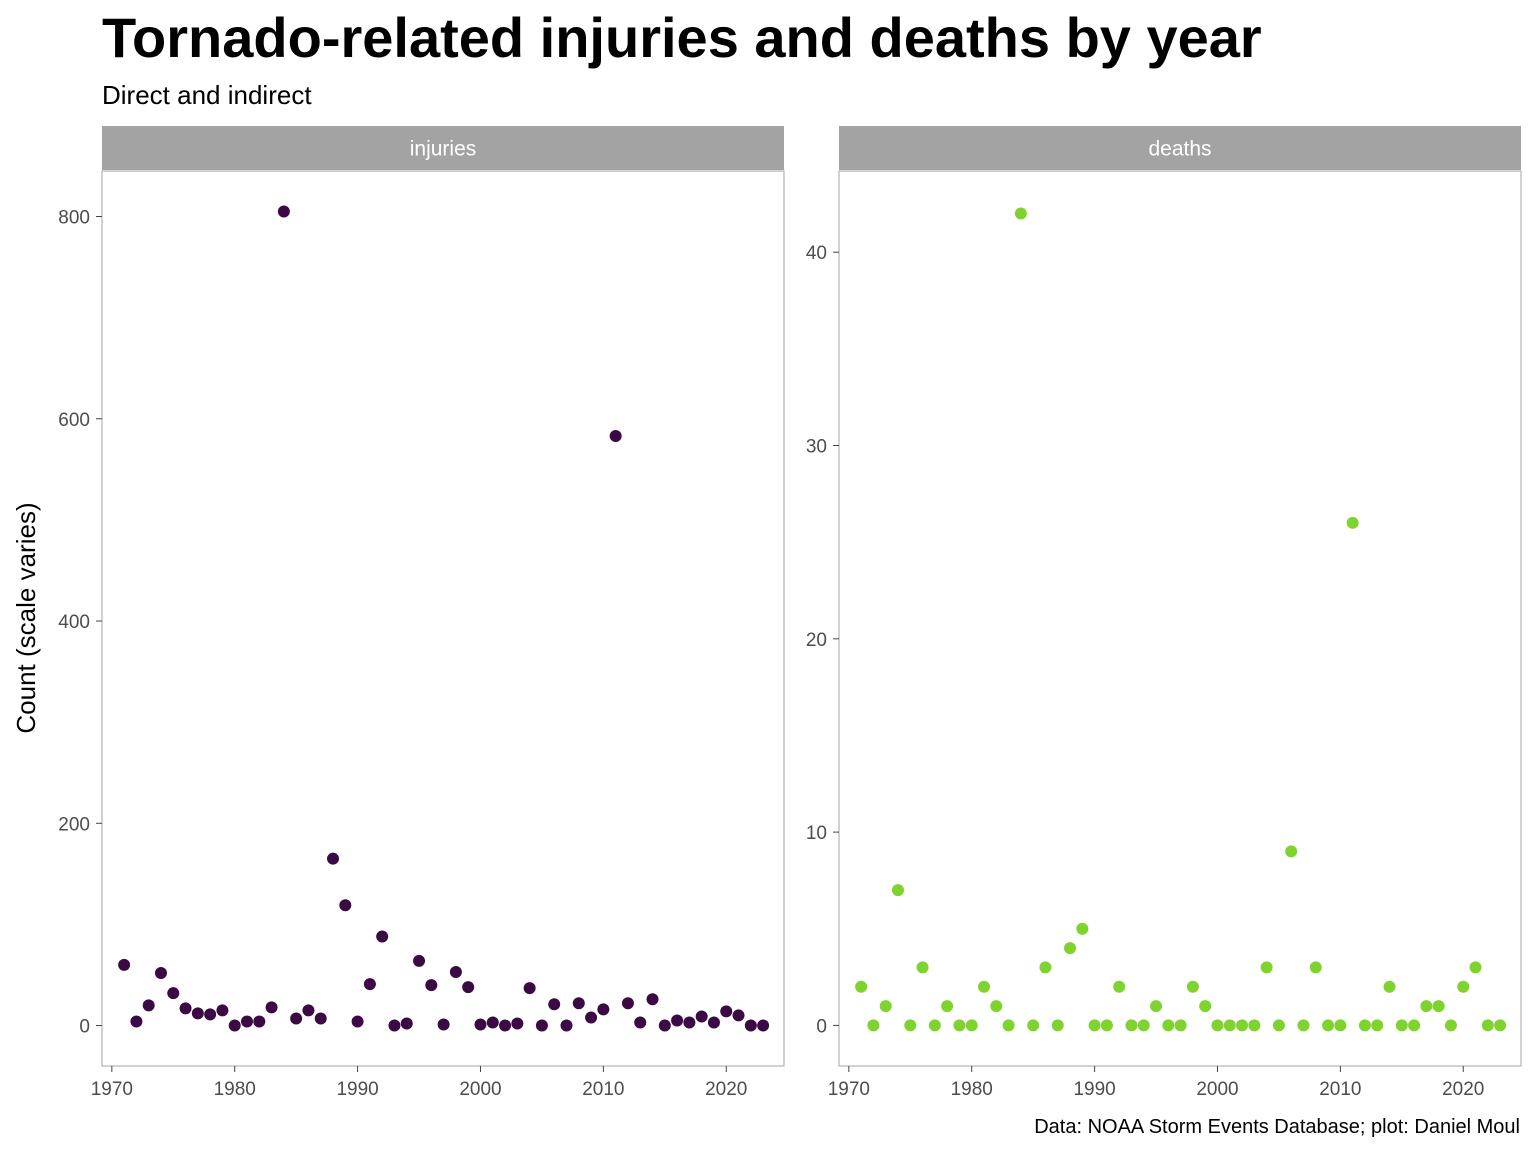 This screenshot has width=1536, height=1152. What do you see at coordinates (74, 622) in the screenshot?
I see `y-tick-label-injuries: 400` at bounding box center [74, 622].